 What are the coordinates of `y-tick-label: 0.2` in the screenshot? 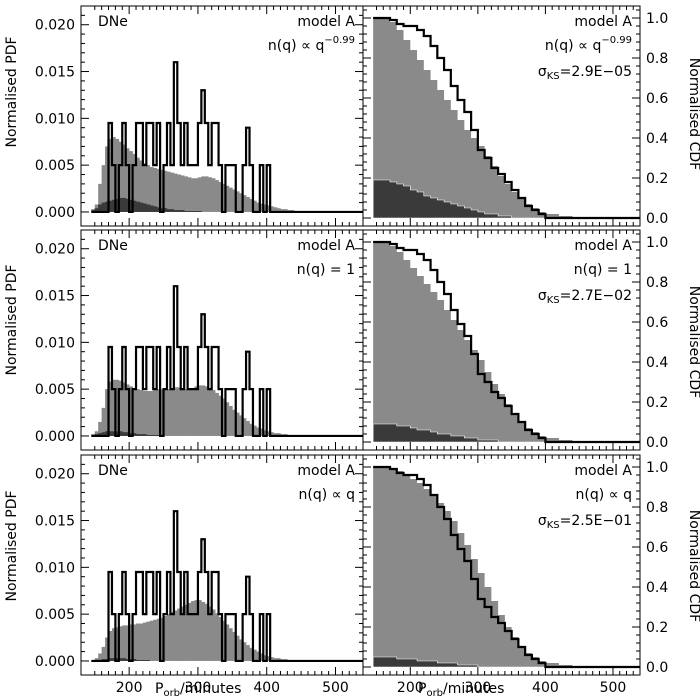 It's located at (657, 403).